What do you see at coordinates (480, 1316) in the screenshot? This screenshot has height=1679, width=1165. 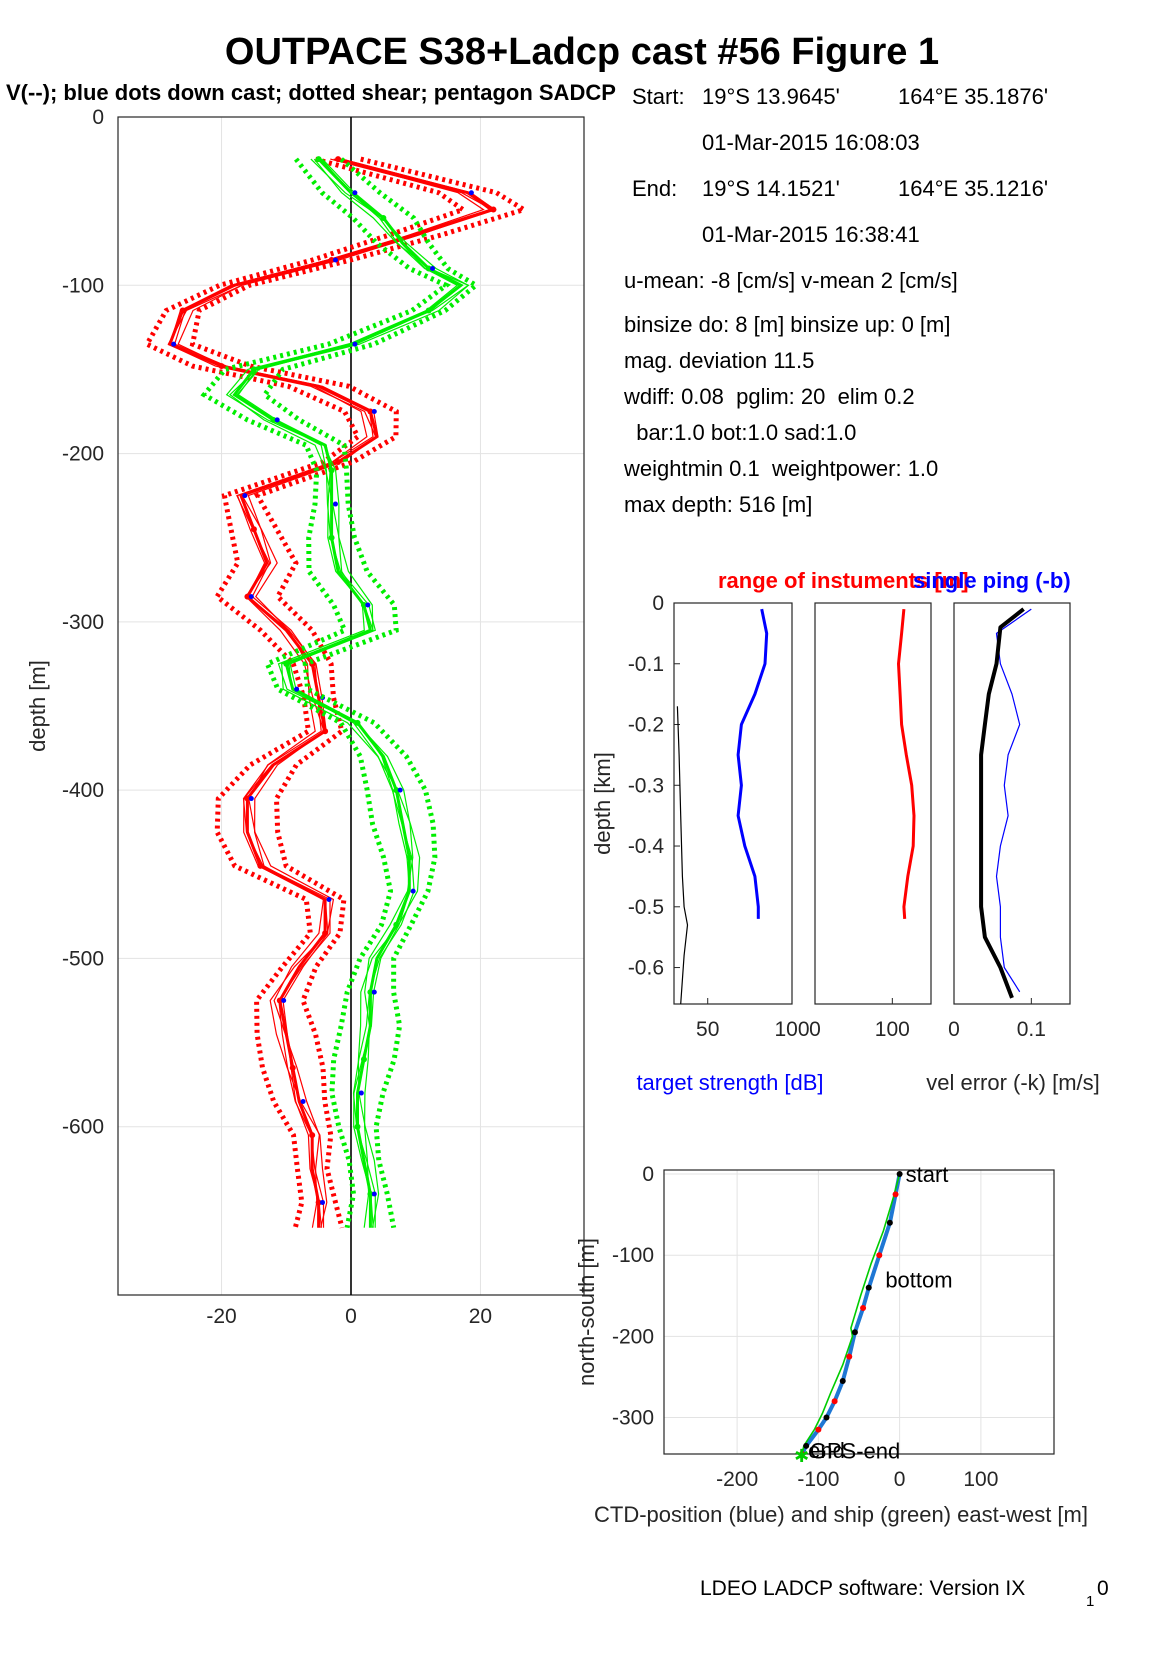 I see `x-tick-label: 20` at bounding box center [480, 1316].